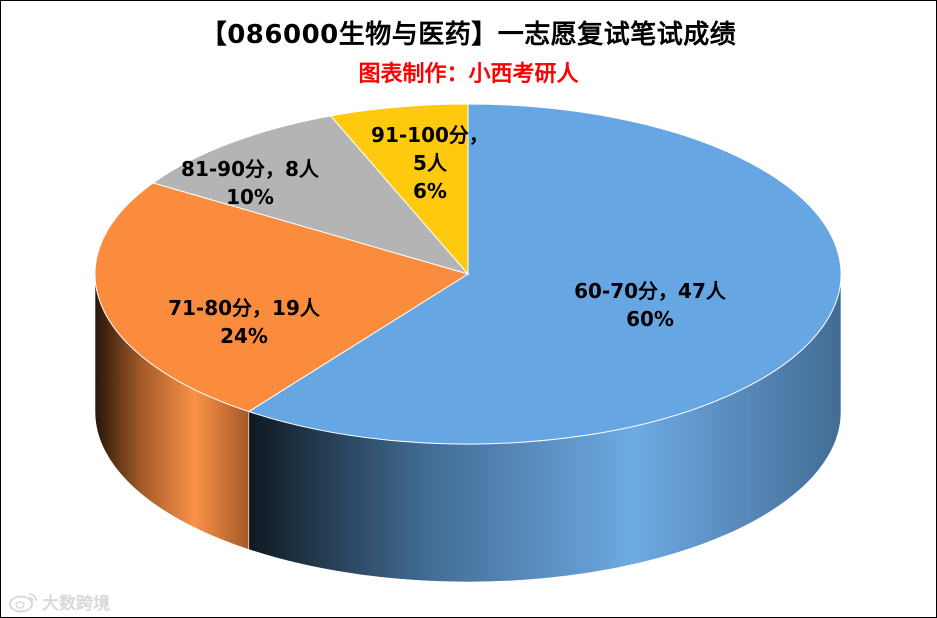  I want to click on data-label-60-70: 60-70分，47人 60%, so click(650, 305).